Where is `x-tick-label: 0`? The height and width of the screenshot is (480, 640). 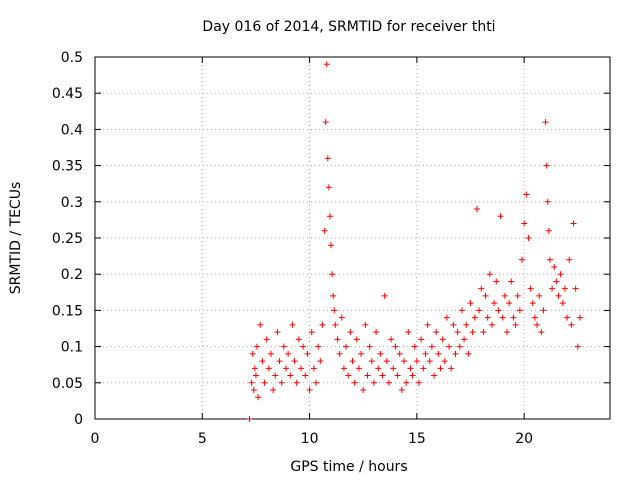 x-tick-label: 0 is located at coordinates (95, 439).